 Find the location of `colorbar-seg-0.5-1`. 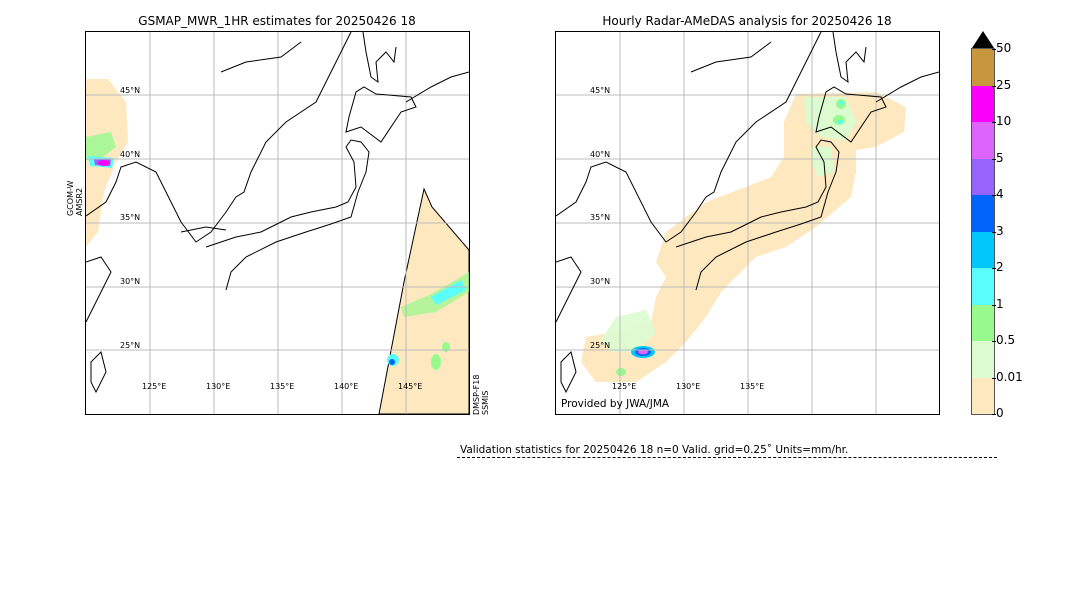

colorbar-seg-0.5-1 is located at coordinates (983, 322).